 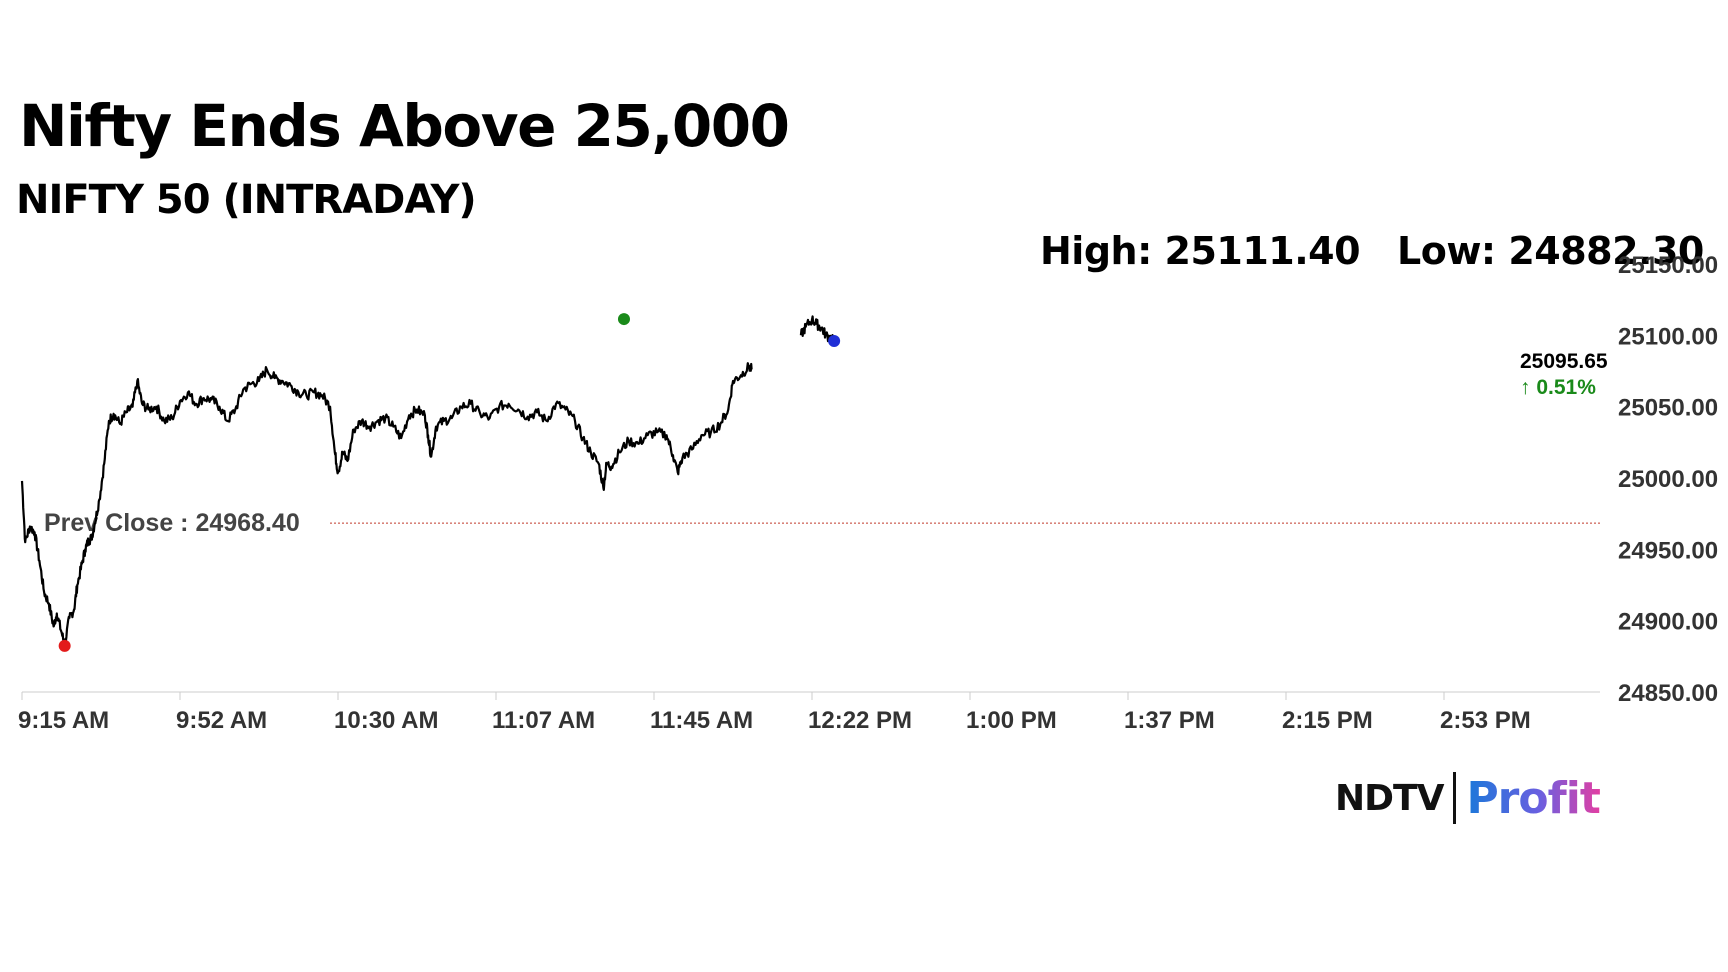 I want to click on x-tick-label: 1:37 PM, so click(x=1169, y=720).